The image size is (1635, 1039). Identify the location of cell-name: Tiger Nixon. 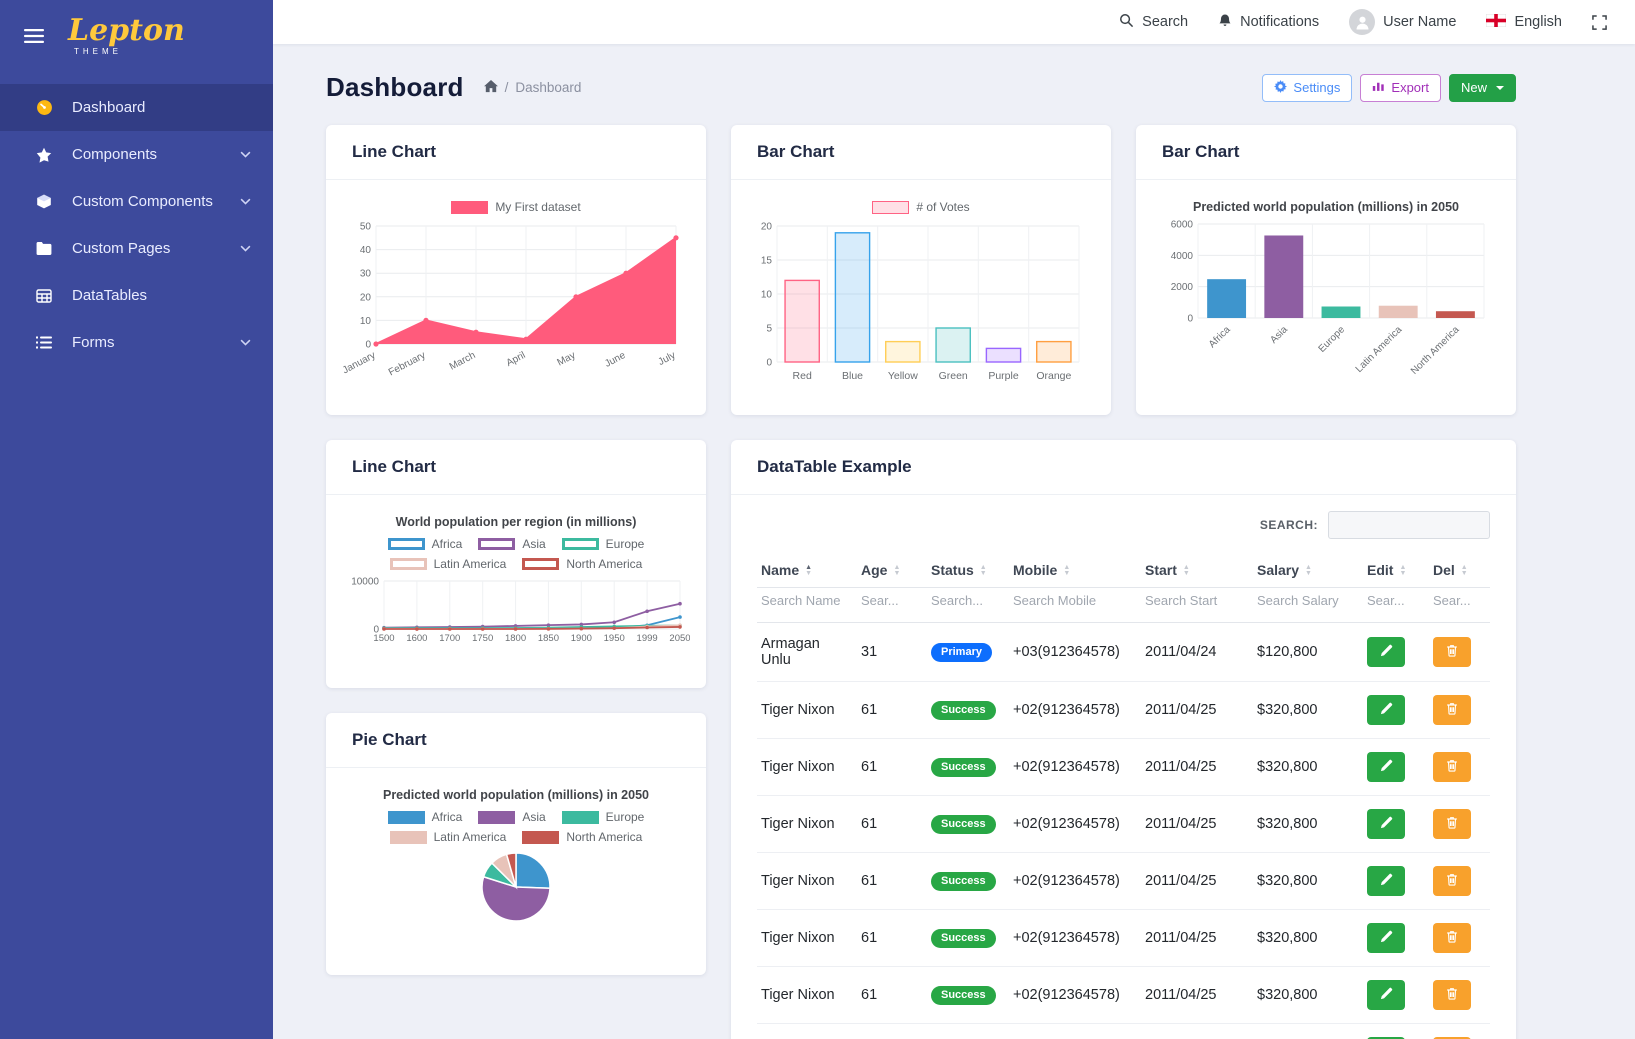
(807, 995).